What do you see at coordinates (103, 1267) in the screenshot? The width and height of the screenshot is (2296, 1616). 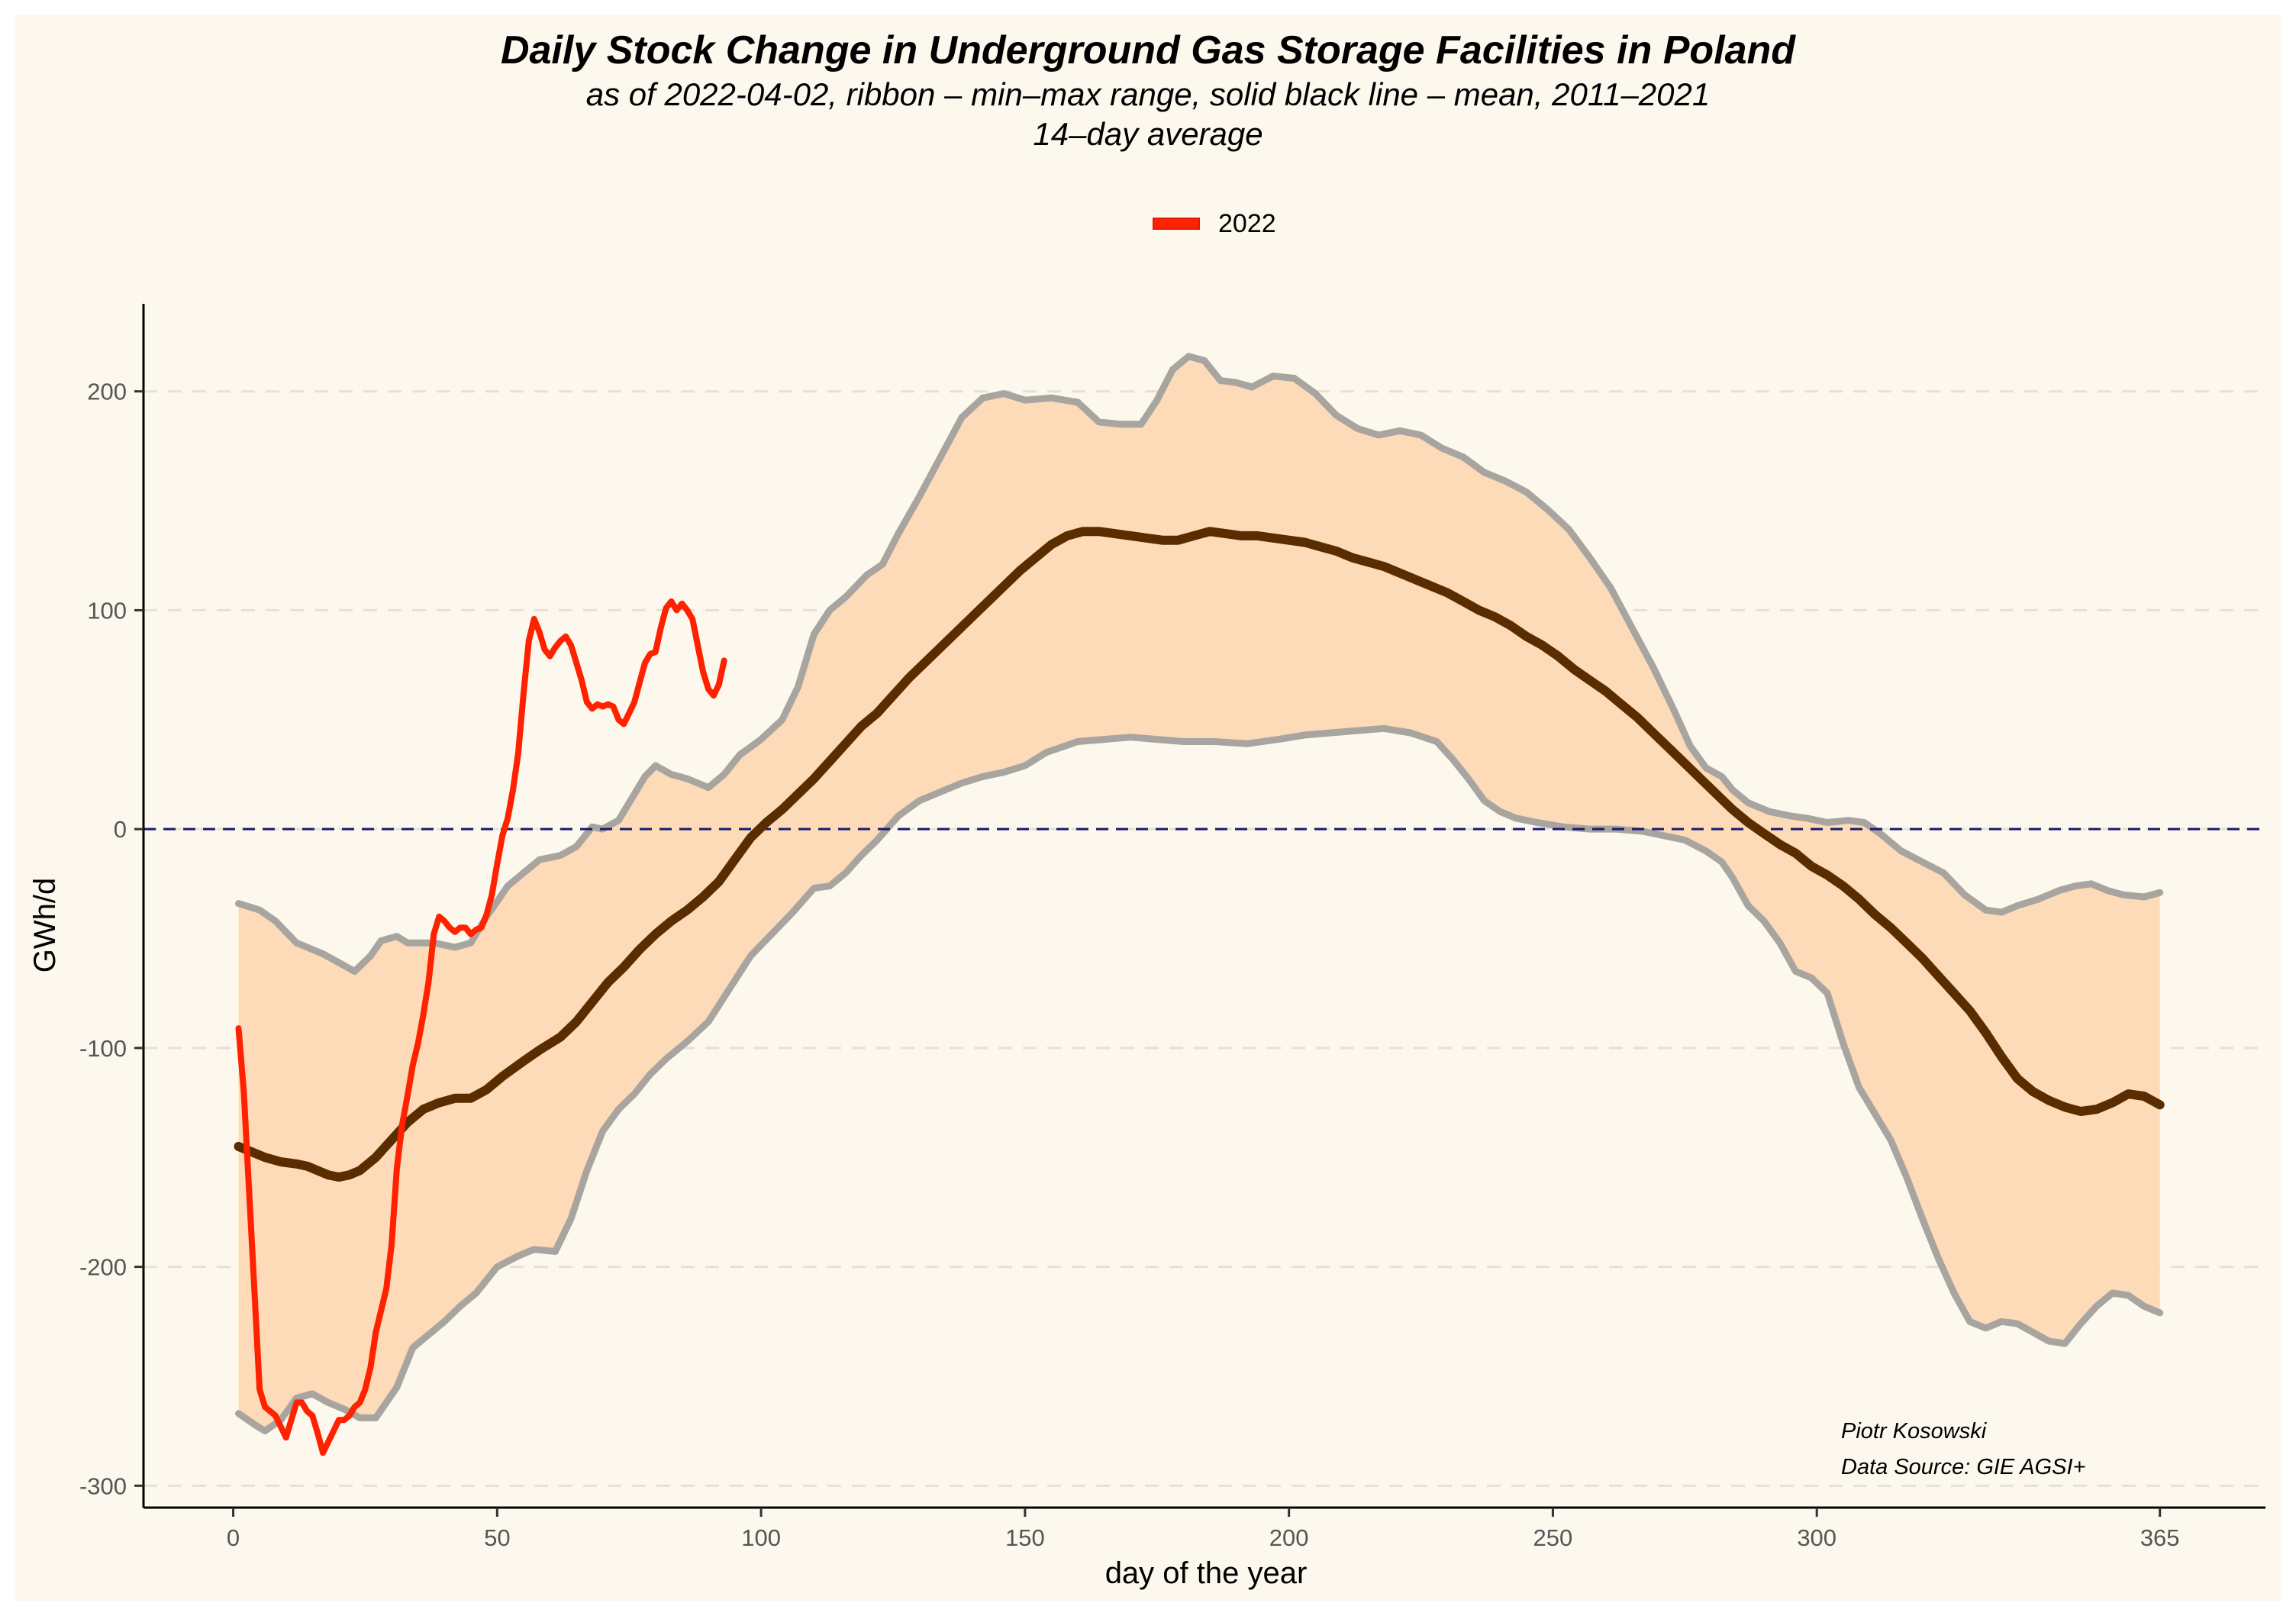 I see `y-tick-label-1: -200` at bounding box center [103, 1267].